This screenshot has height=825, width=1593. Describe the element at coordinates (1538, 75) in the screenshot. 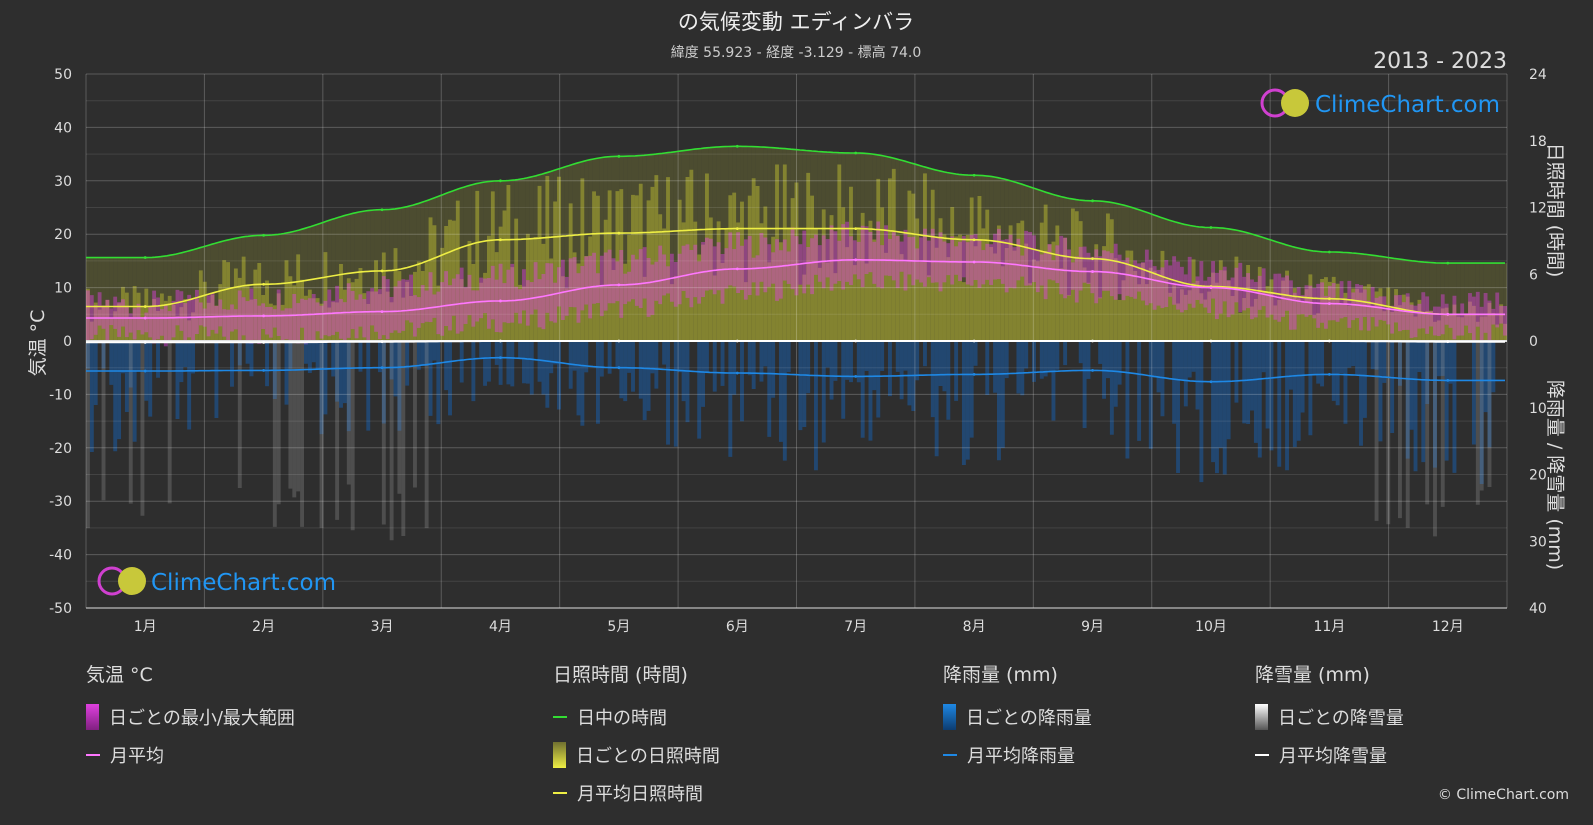

I see `y-right-top-tick-label: 24` at that location.